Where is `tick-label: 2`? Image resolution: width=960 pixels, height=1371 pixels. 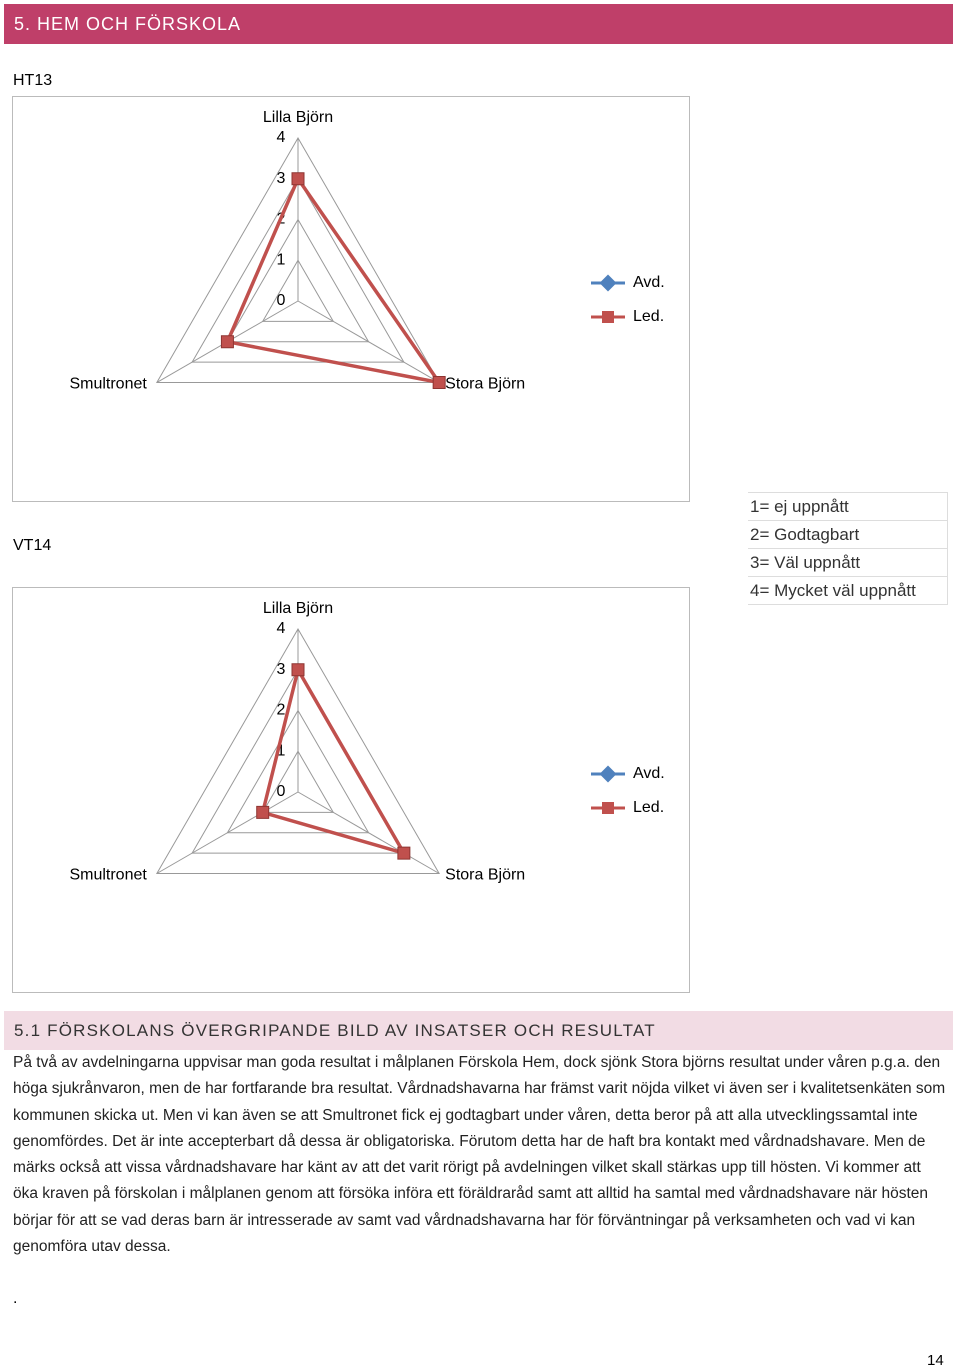
tick-label: 2 is located at coordinates (281, 710).